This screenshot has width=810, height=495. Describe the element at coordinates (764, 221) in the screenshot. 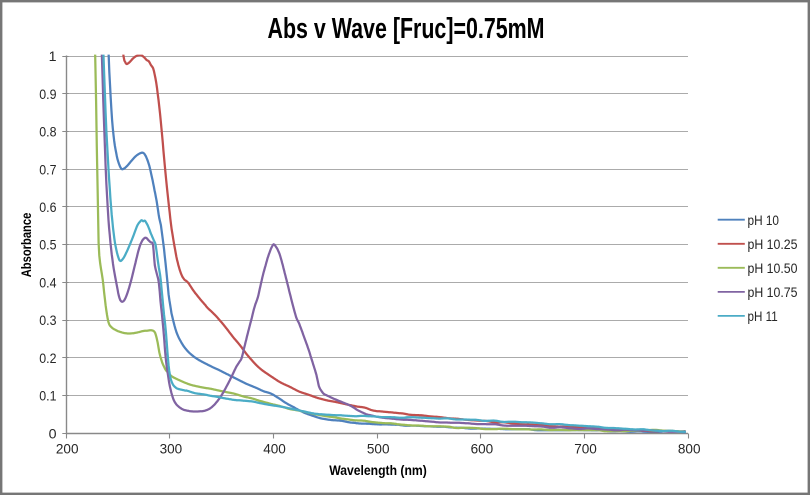

I see `svg-text: pH 10` at that location.